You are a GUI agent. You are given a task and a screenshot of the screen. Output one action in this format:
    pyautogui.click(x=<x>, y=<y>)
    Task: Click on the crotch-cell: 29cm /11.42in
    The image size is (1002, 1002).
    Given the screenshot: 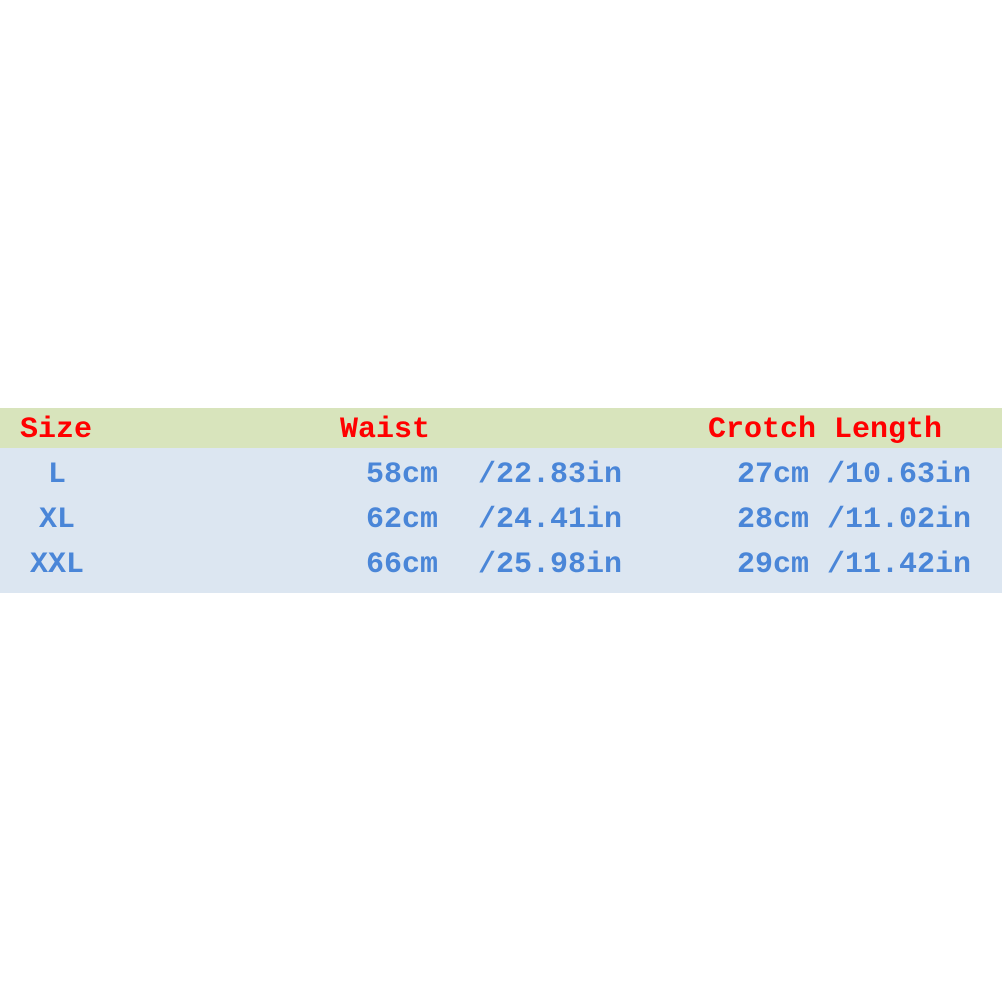 What is the action you would take?
    pyautogui.click(x=854, y=565)
    